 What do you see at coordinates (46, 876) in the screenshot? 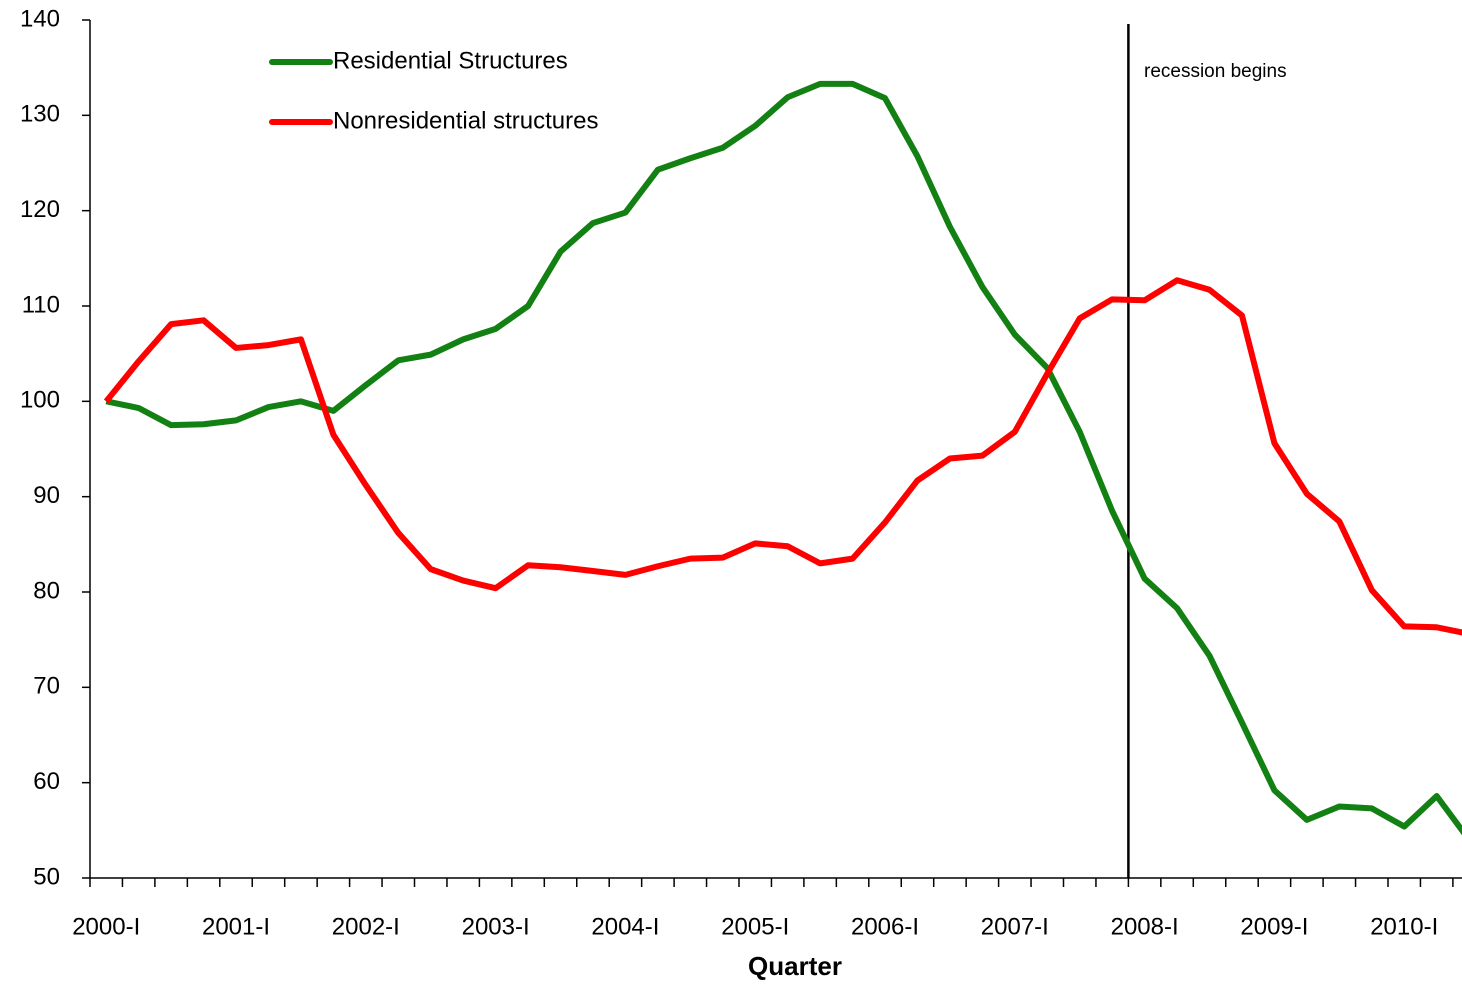
I see `y-tick-label: 50` at bounding box center [46, 876].